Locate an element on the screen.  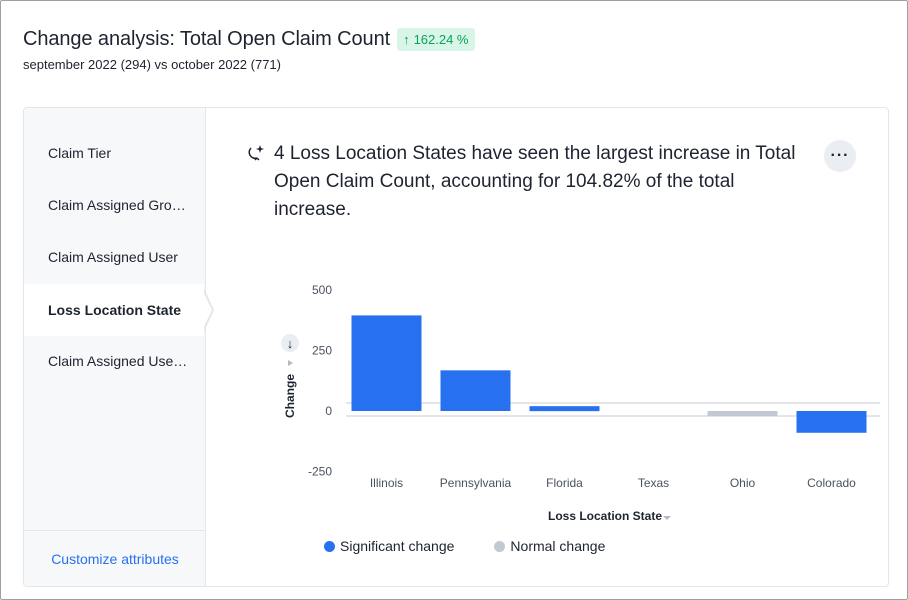
change-badge: ↑ 162.24 % is located at coordinates (436, 39).